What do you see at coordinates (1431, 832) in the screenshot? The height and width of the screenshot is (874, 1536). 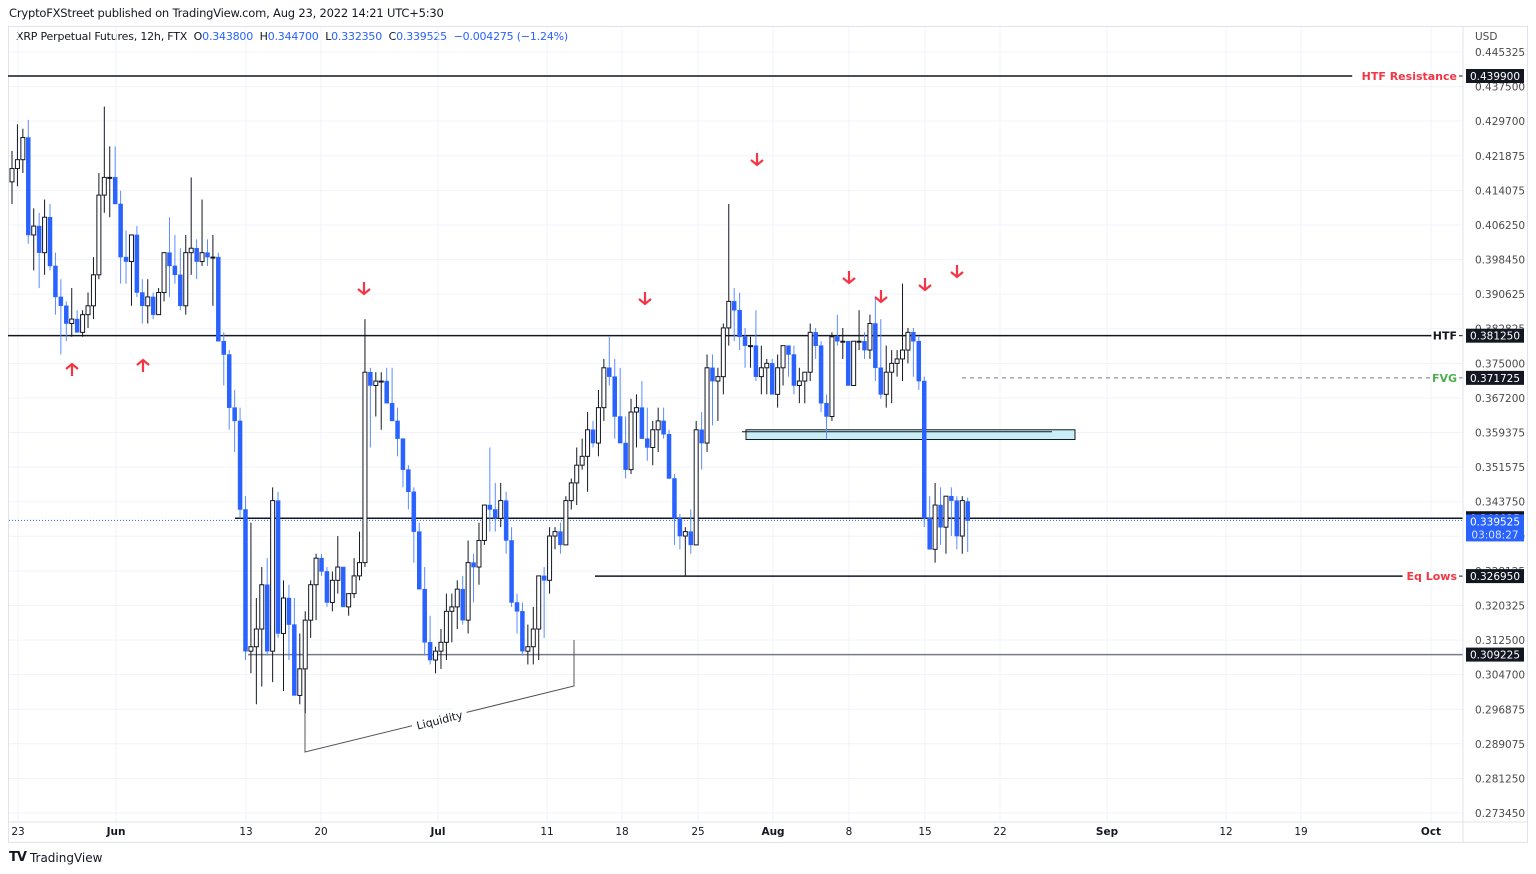 I see `time-tick-label: Oct` at bounding box center [1431, 832].